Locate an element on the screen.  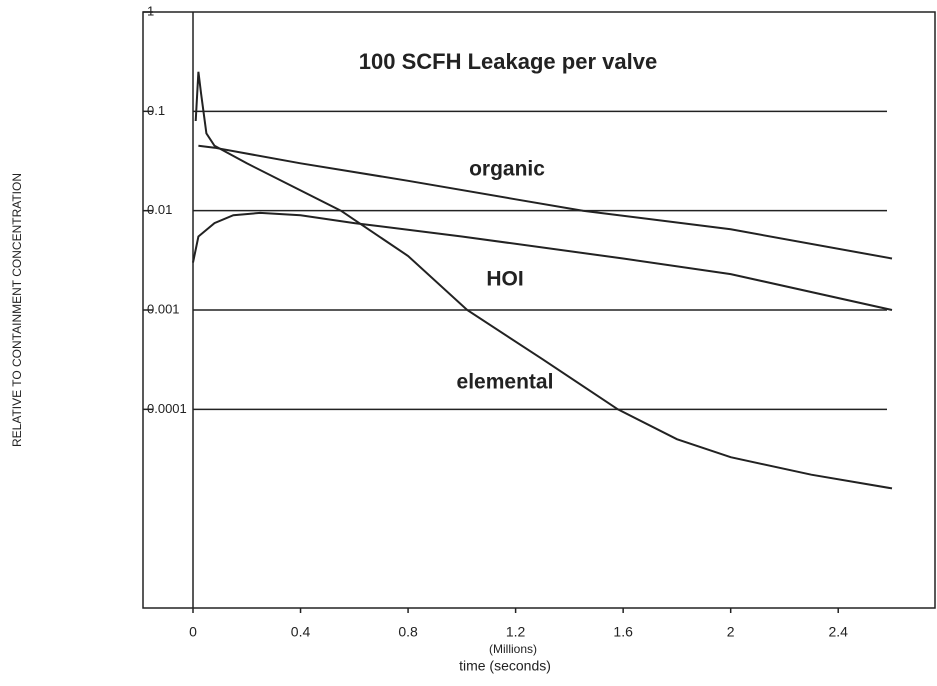
y-tick-label: 0.001 is located at coordinates (163, 308).